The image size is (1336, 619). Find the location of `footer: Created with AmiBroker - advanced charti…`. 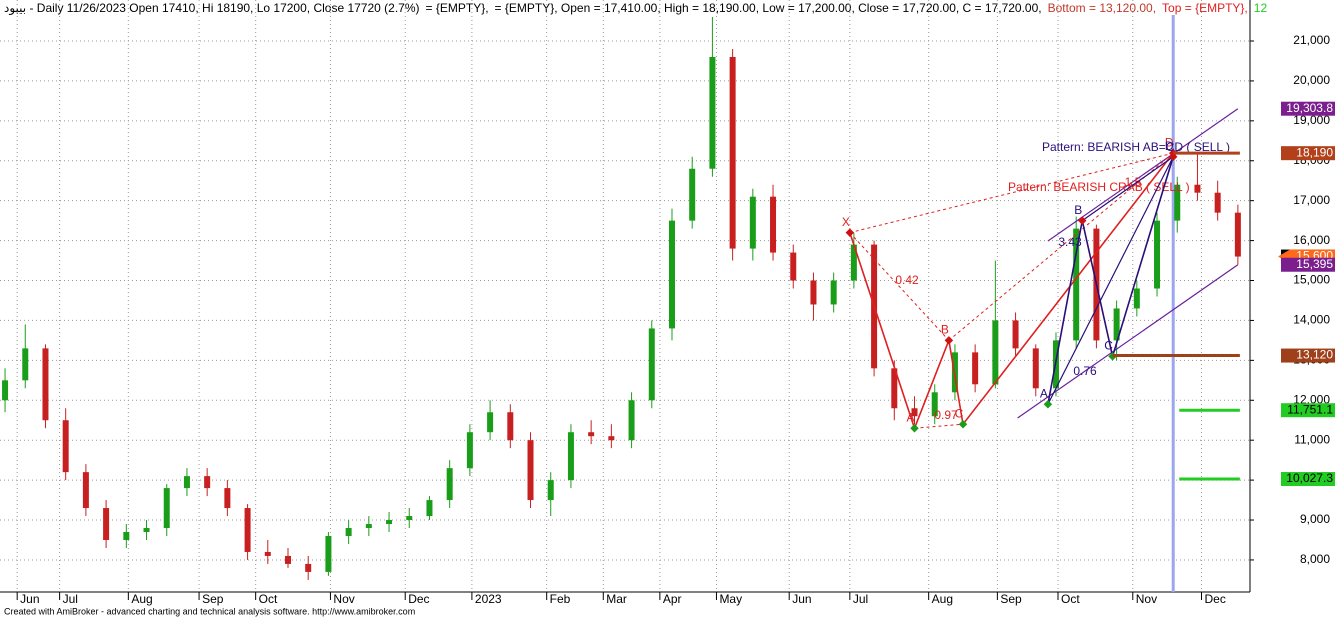

footer: Created with AmiBroker - advanced charti… is located at coordinates (209, 611).